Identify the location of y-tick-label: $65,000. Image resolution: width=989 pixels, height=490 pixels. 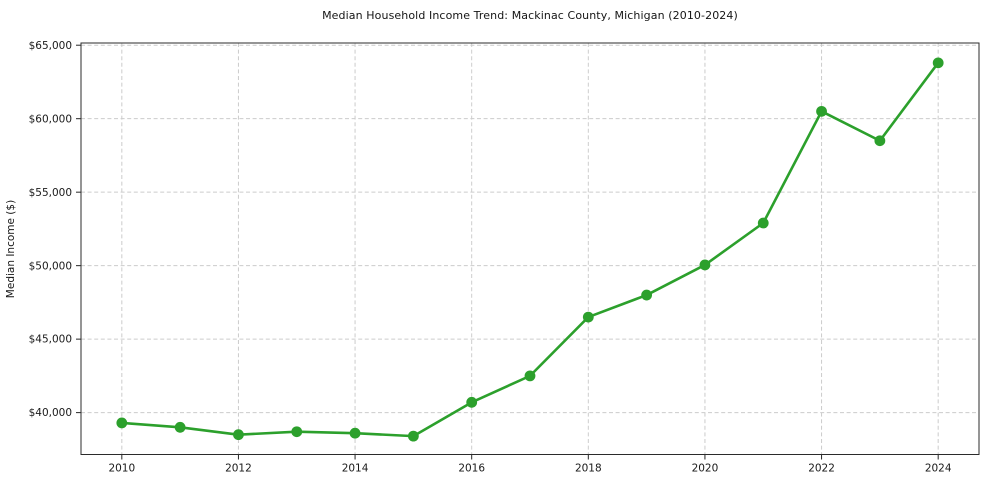
(50, 46).